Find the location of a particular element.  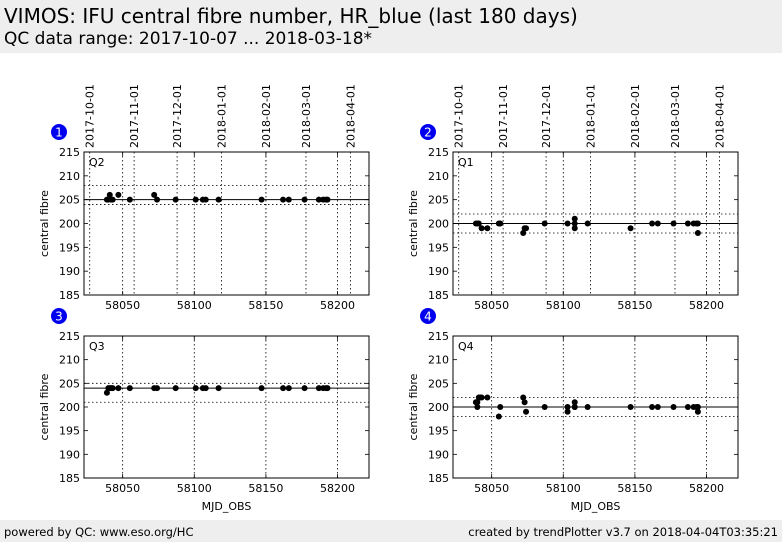

x-tick-label: 58050 is located at coordinates (122, 488).